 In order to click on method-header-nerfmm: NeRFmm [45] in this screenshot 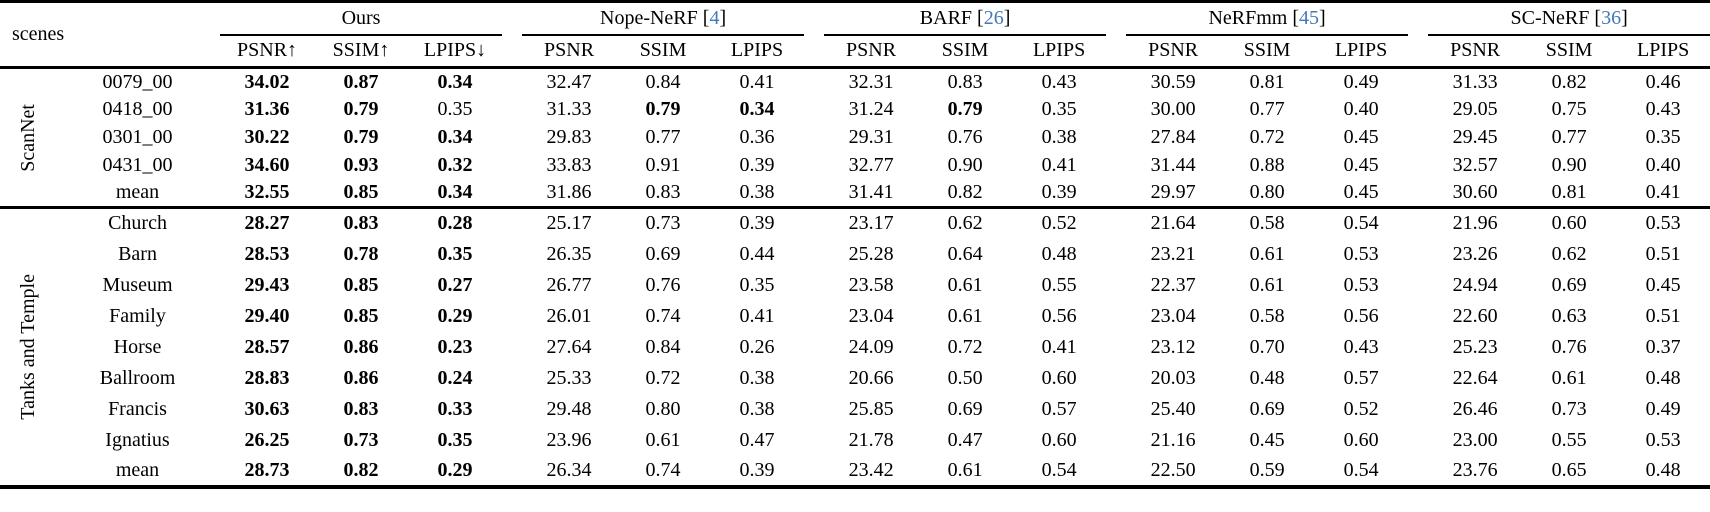, I will do `click(1267, 18)`.